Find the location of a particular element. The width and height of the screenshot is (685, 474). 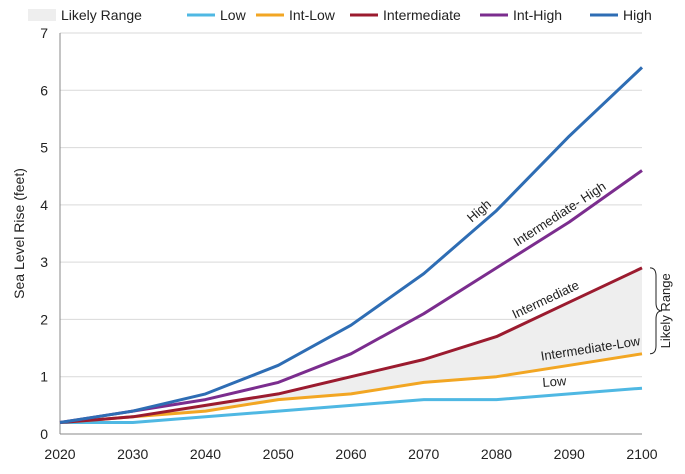

x-tick-label-2080: 2080 is located at coordinates (496, 454).